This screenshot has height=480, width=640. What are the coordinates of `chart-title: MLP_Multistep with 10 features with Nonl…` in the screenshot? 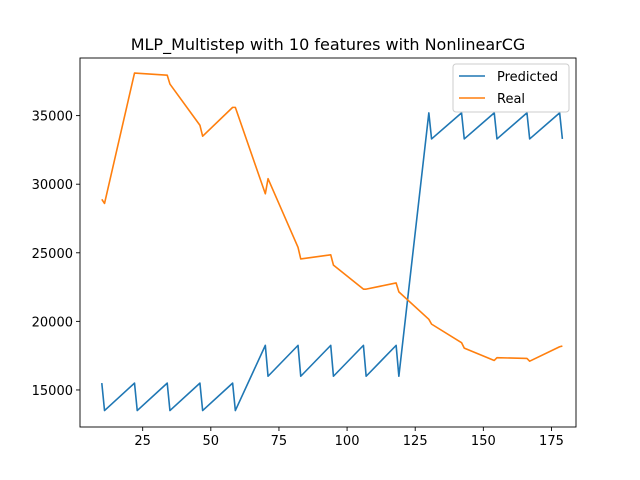 It's located at (328, 45).